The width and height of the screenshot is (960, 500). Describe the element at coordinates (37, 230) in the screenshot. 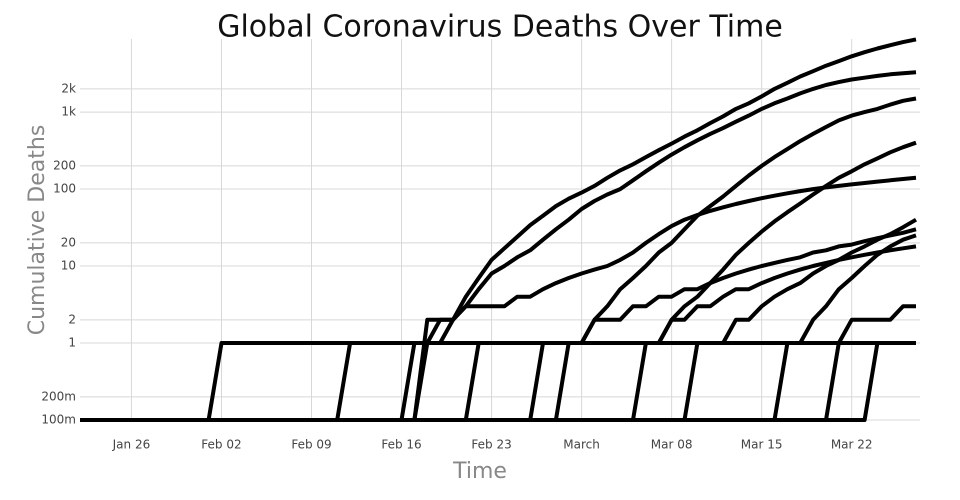

I see `y-axis-title: Cumulative Deaths` at that location.